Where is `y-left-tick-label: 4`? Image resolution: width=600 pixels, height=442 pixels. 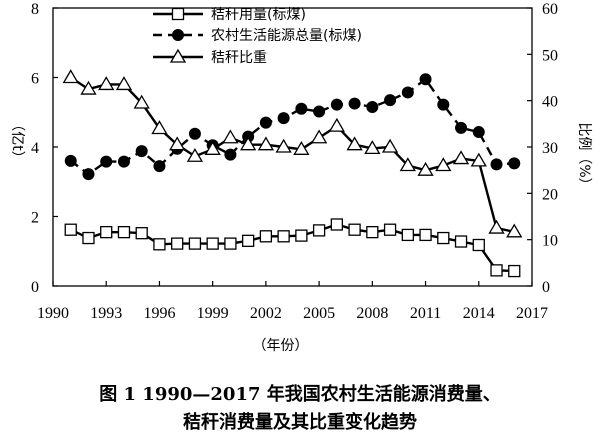
y-left-tick-label: 4 is located at coordinates (35, 148).